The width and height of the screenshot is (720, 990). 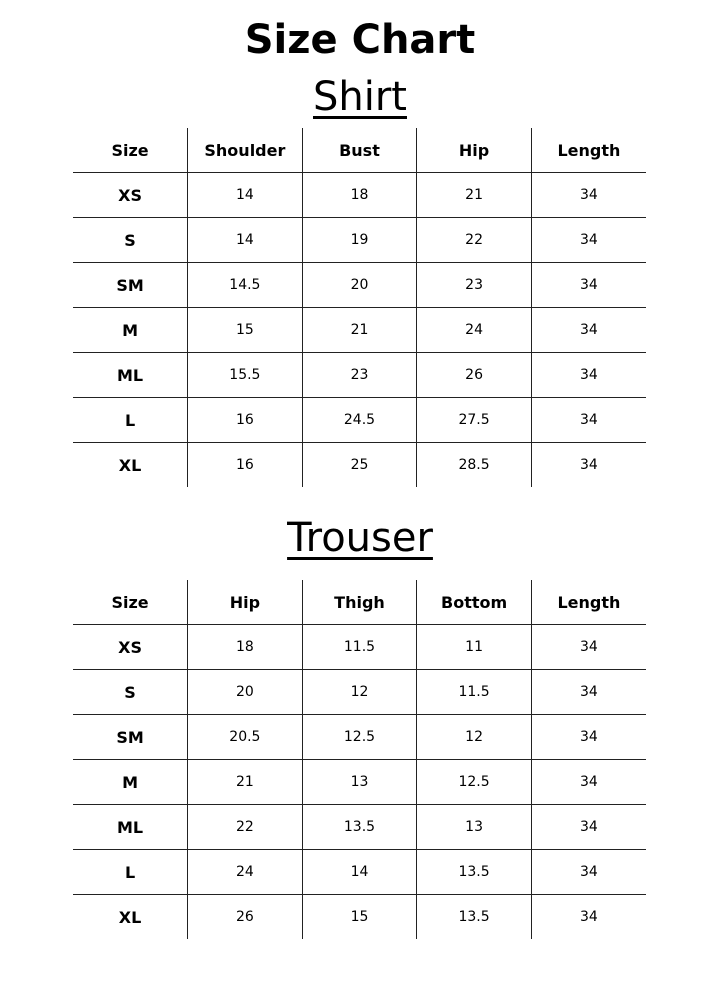 What do you see at coordinates (360, 40) in the screenshot?
I see `page-title: Size Chart` at bounding box center [360, 40].